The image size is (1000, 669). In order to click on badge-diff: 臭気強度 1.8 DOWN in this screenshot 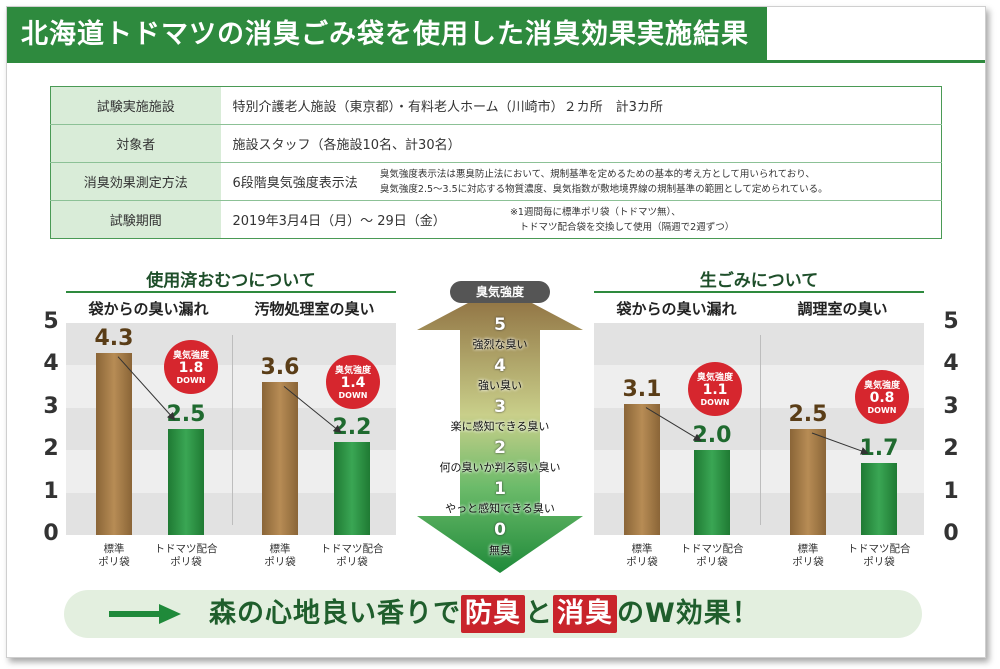, I will do `click(191, 367)`.